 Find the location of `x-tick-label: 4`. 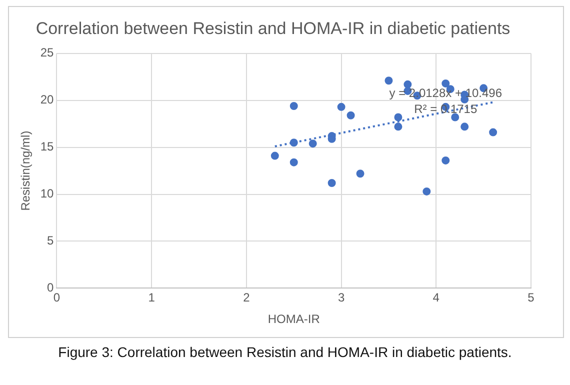

x-tick-label: 4 is located at coordinates (436, 297).